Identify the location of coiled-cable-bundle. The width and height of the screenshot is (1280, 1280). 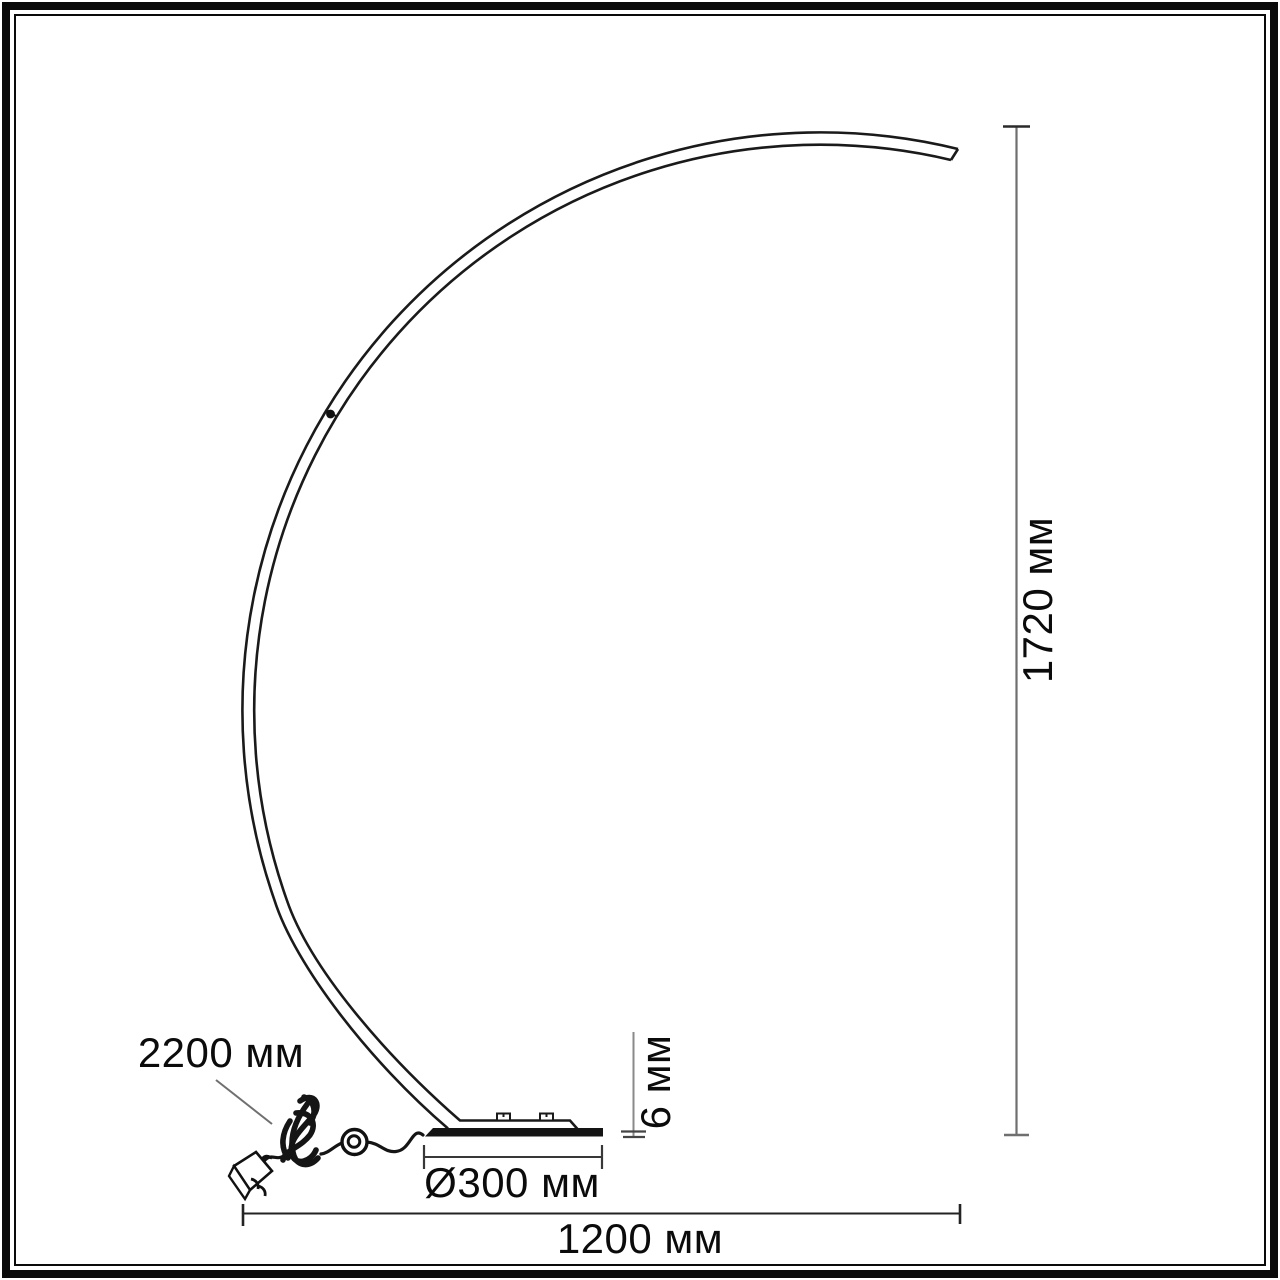
(300, 1131).